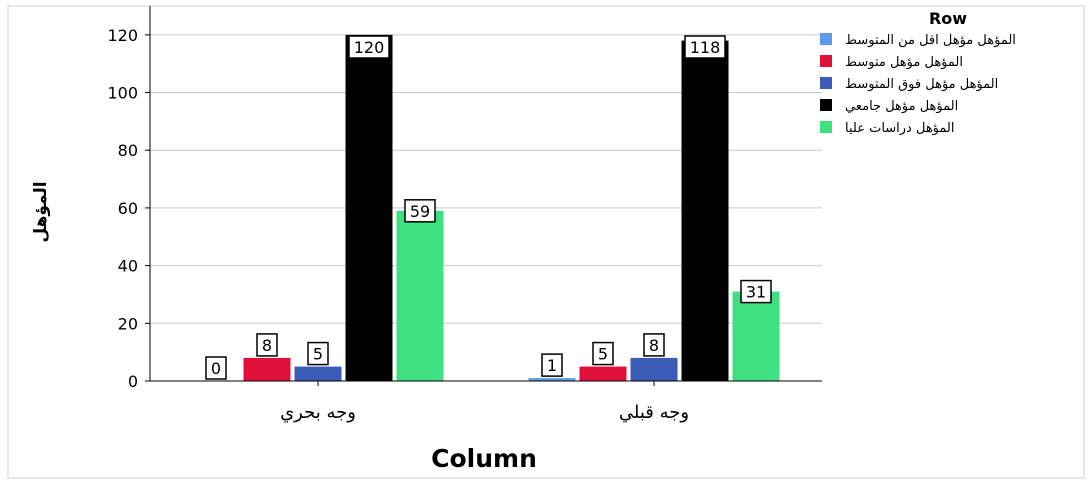 The height and width of the screenshot is (488, 1091). I want to click on legend-label: المؤهل مؤهل جامعي, so click(901, 106).